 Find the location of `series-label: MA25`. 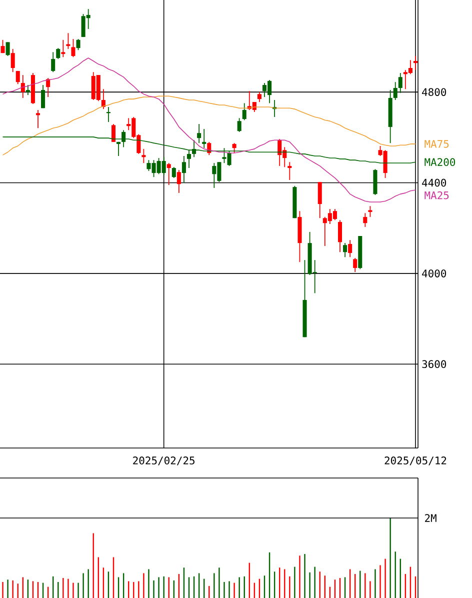

series-label: MA25 is located at coordinates (436, 195).